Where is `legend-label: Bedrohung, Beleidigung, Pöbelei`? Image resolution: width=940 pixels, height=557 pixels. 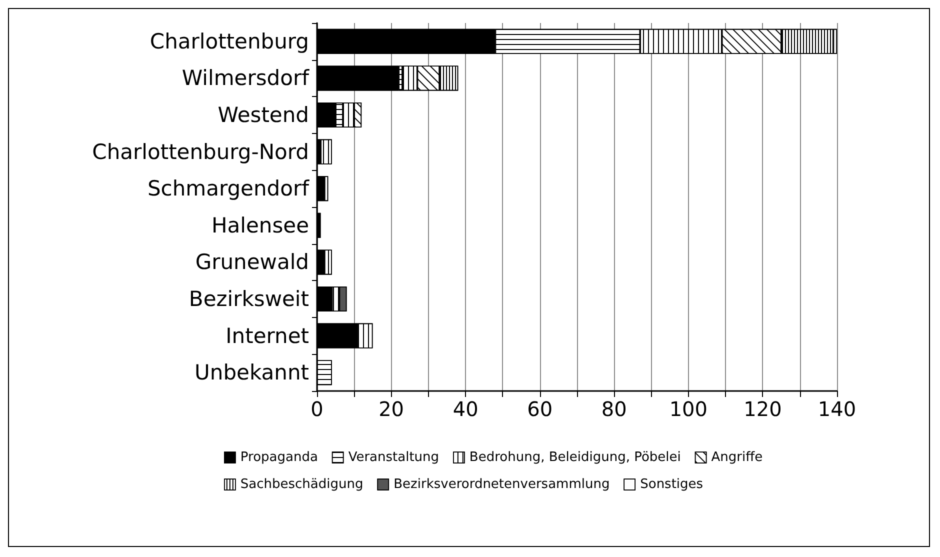 legend-label: Bedrohung, Beleidigung, Pöbelei is located at coordinates (575, 457).